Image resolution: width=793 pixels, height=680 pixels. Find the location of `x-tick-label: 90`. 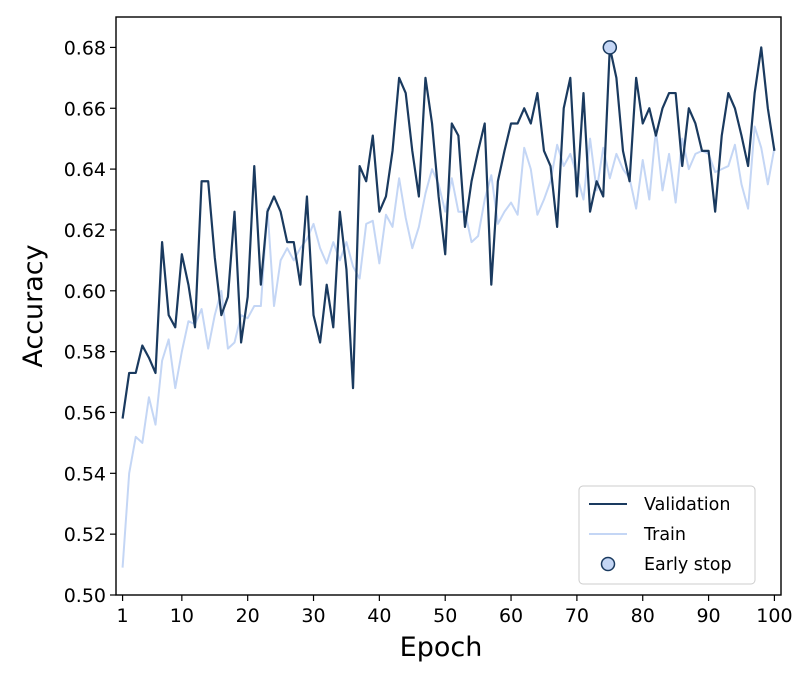

x-tick-label: 90 is located at coordinates (708, 616).